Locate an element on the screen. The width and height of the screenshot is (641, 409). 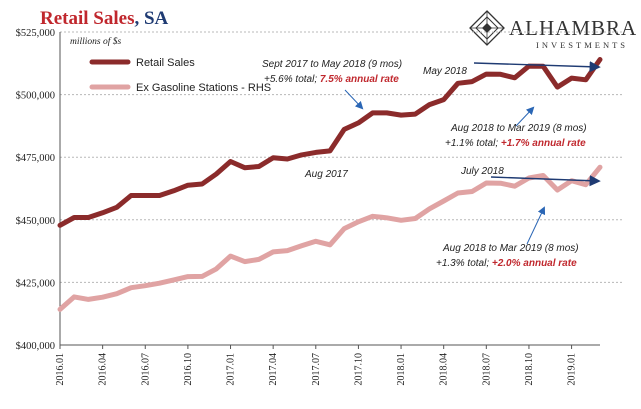
y-tick-label: $525,000 is located at coordinates (35, 33).